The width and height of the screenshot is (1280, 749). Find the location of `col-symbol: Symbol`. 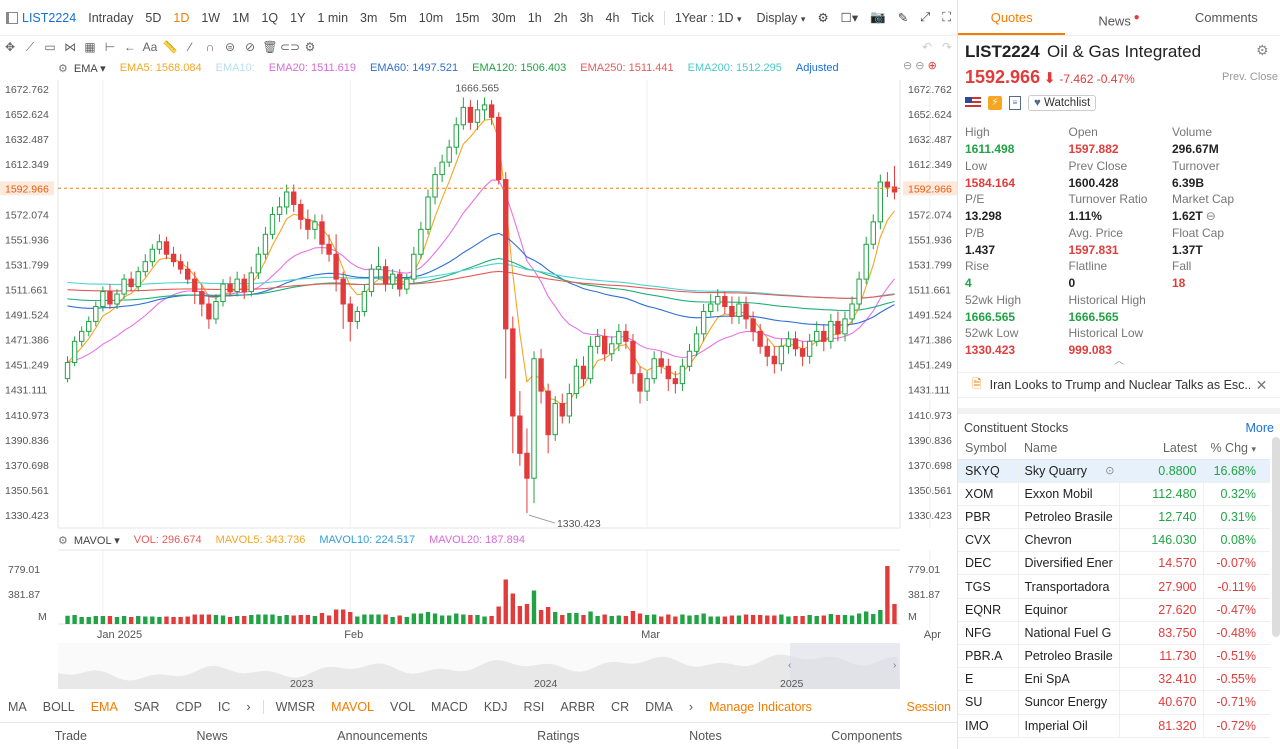

col-symbol: Symbol is located at coordinates (988, 448).